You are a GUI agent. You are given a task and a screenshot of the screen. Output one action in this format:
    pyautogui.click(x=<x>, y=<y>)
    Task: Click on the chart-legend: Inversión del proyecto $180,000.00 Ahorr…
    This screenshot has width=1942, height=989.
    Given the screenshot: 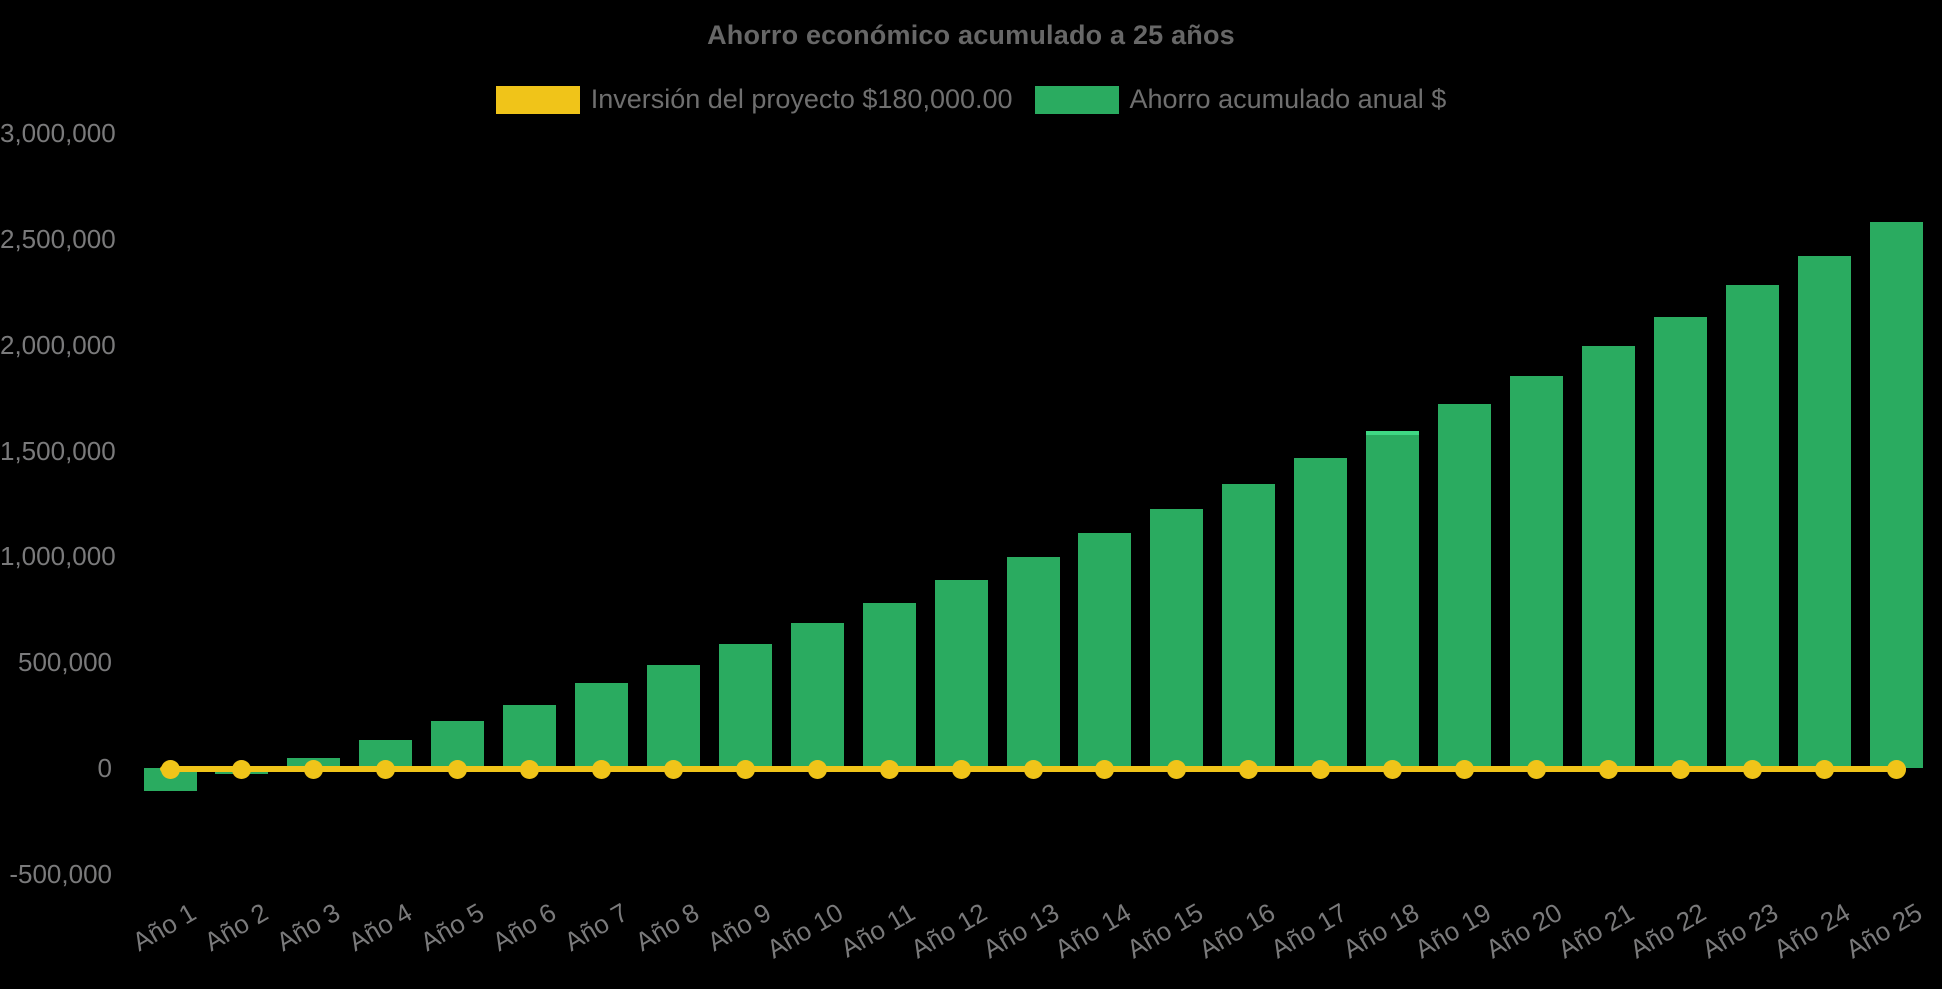 What is the action you would take?
    pyautogui.click(x=971, y=99)
    